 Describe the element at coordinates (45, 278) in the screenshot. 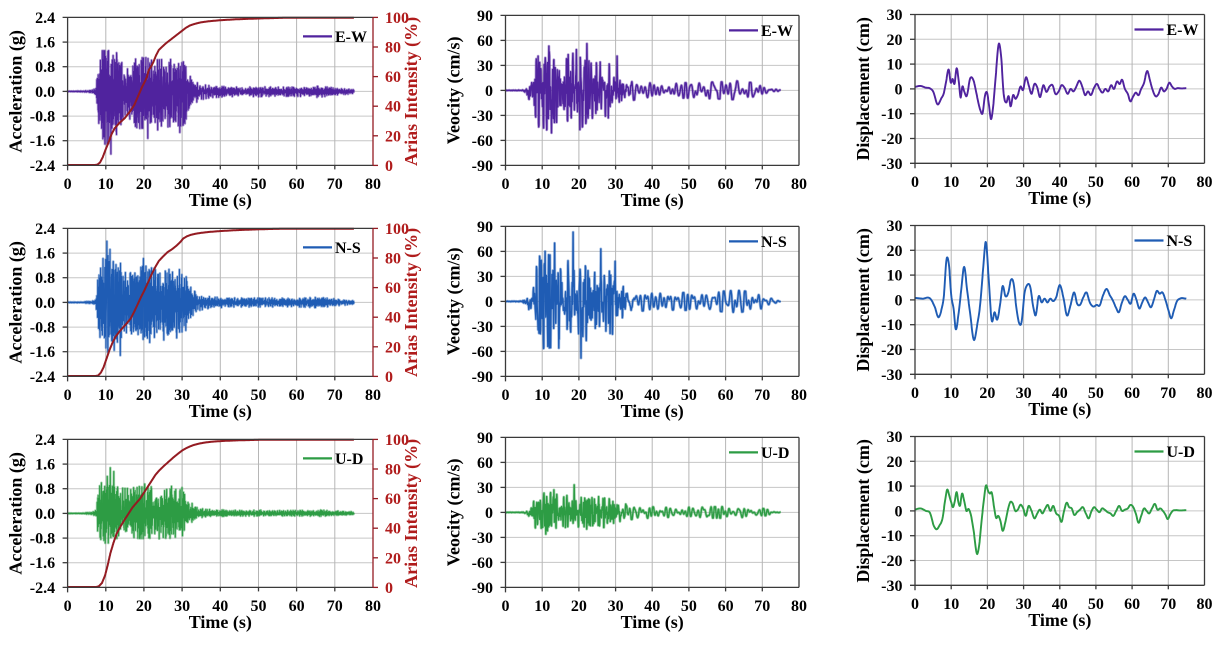

I see `svg-text: 0.8` at that location.